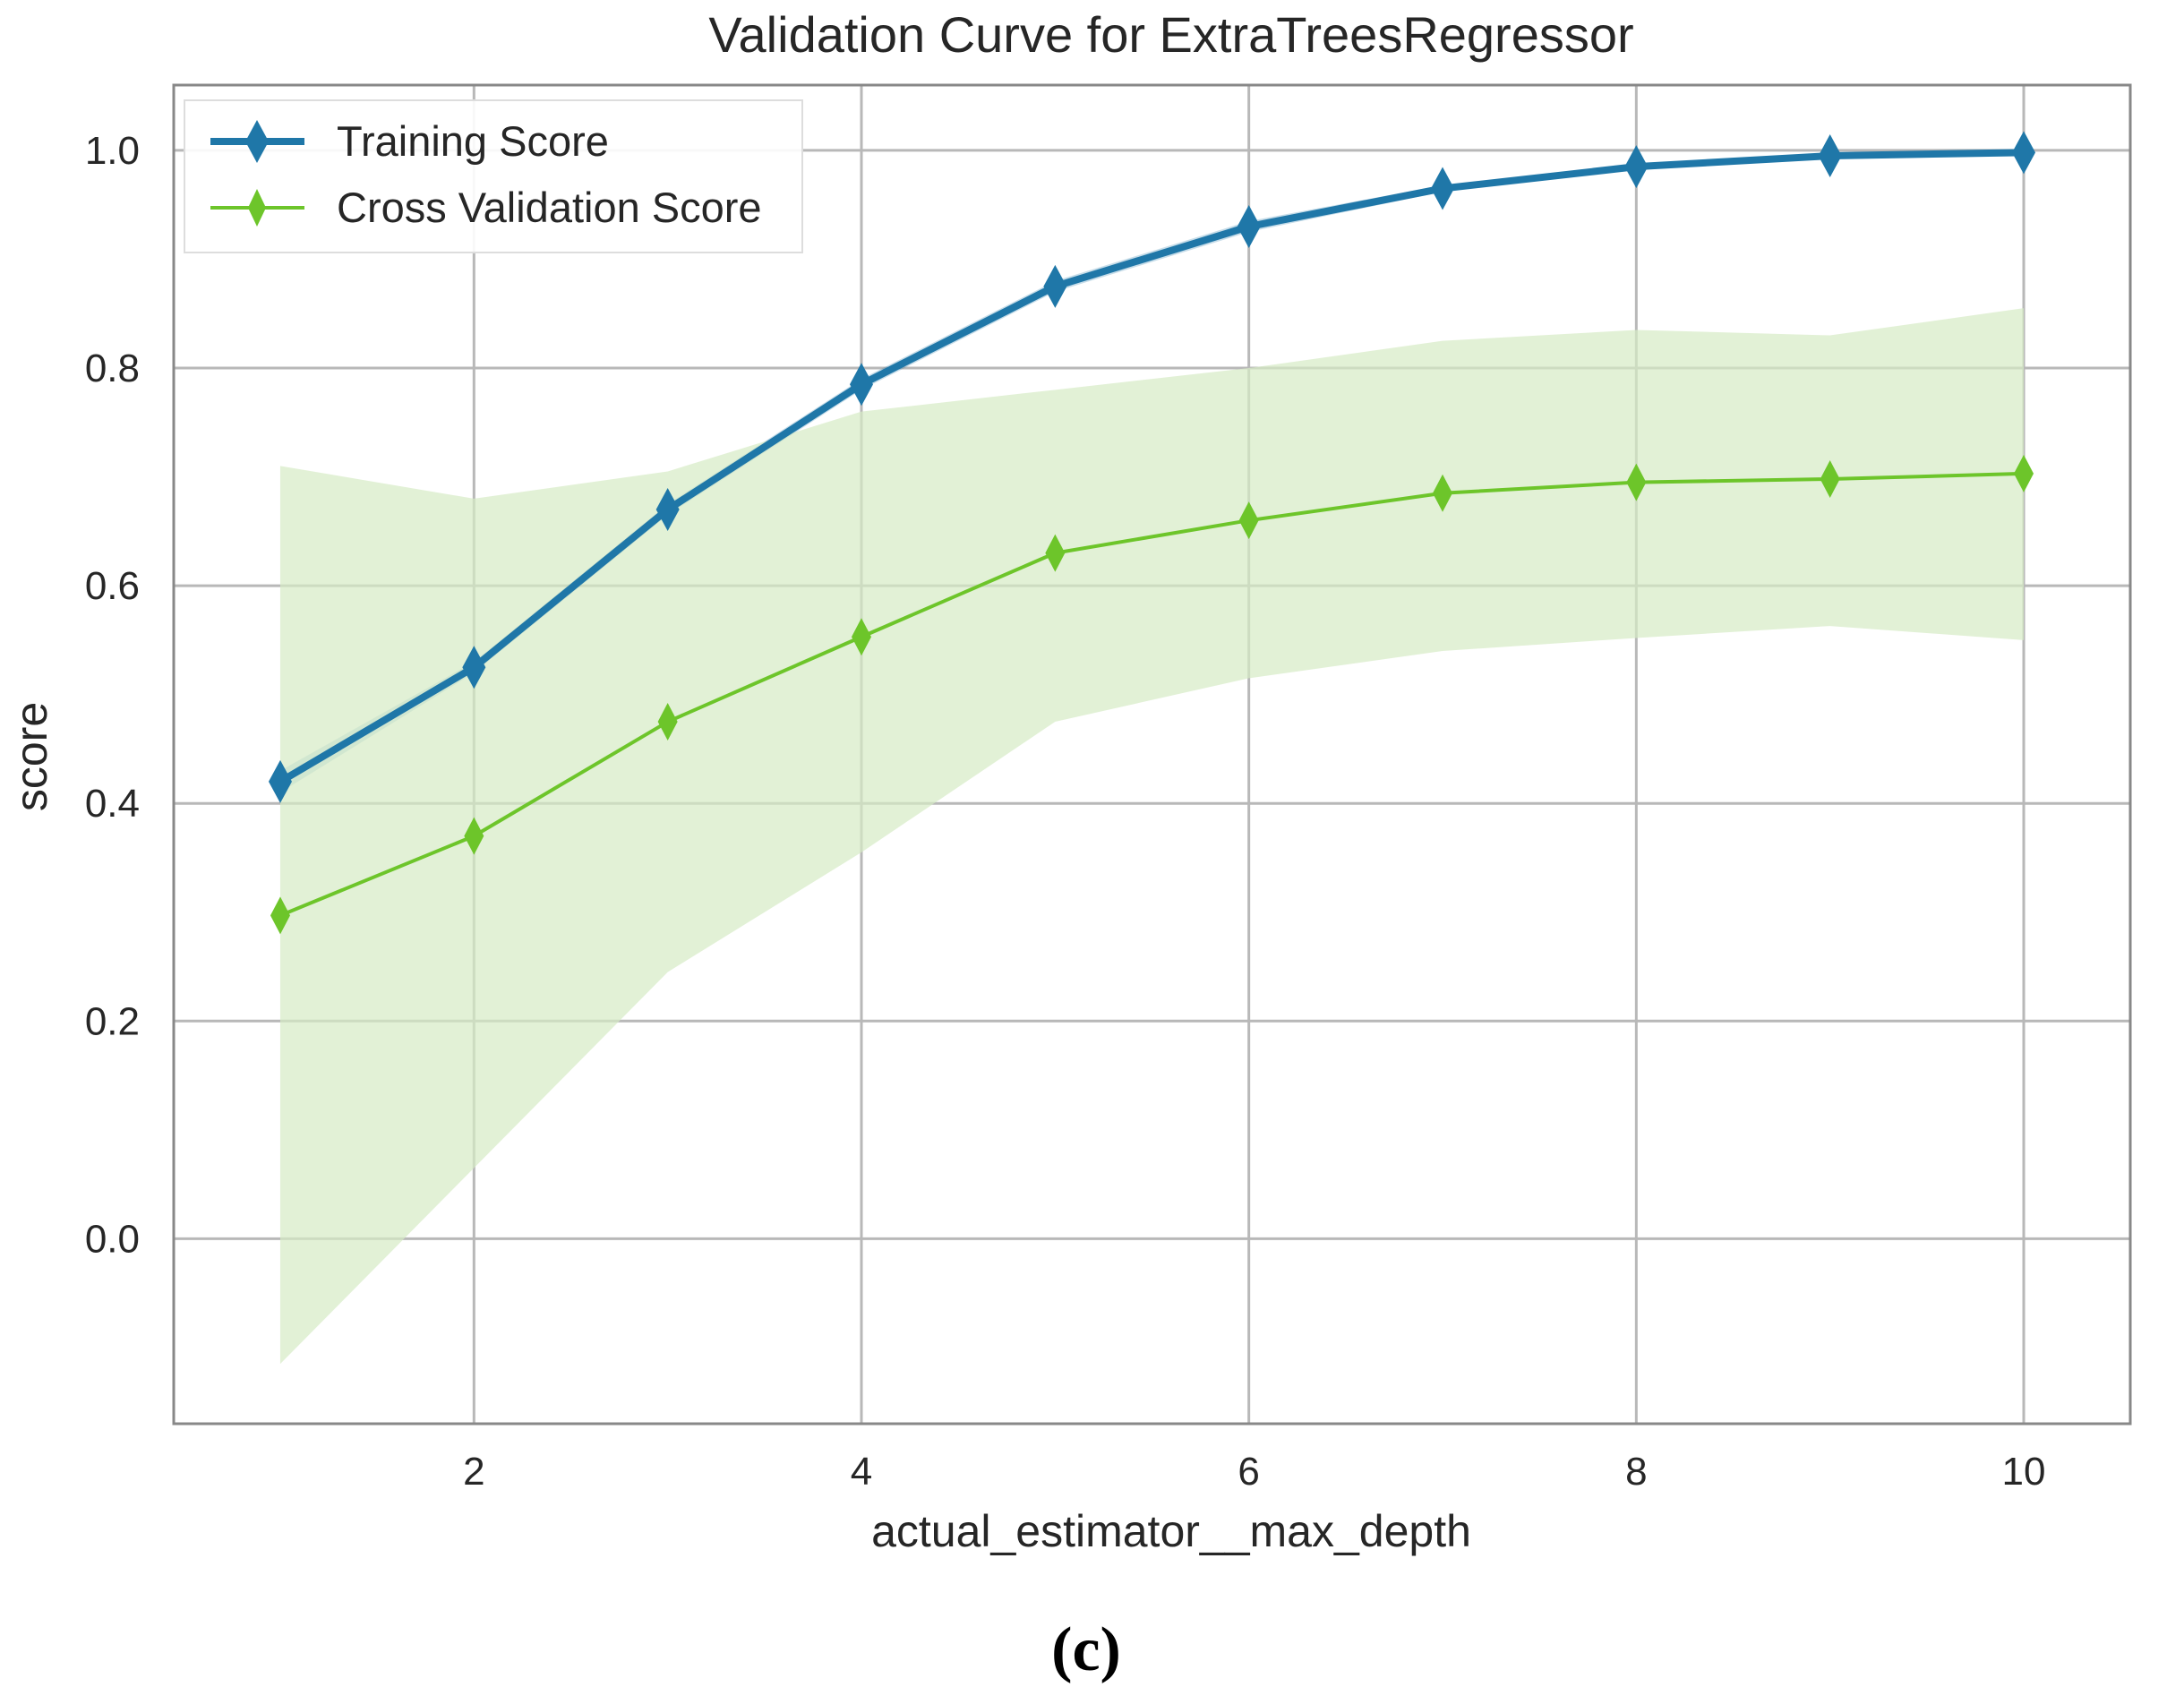 The height and width of the screenshot is (1704, 2184). What do you see at coordinates (474, 1472) in the screenshot?
I see `x-tick-label: 2` at bounding box center [474, 1472].